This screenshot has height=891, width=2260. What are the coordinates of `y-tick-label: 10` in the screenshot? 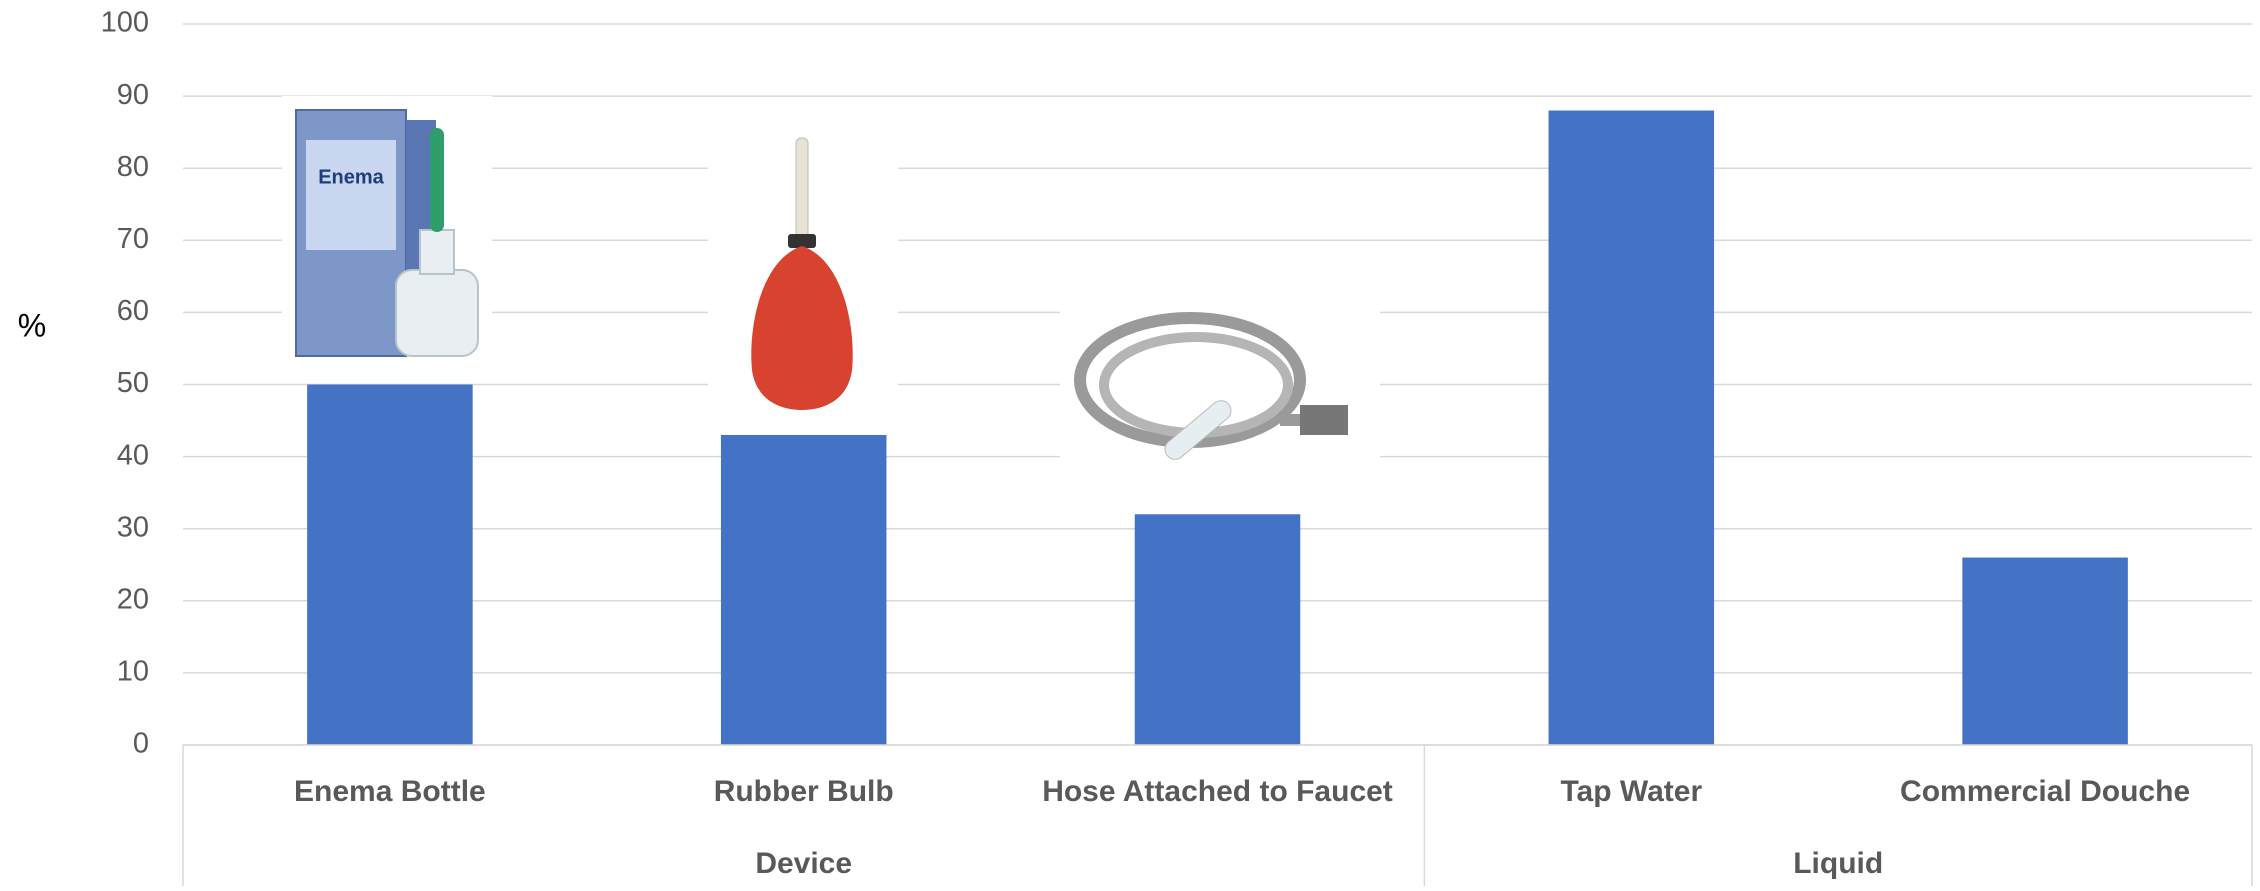 It's located at (133, 672).